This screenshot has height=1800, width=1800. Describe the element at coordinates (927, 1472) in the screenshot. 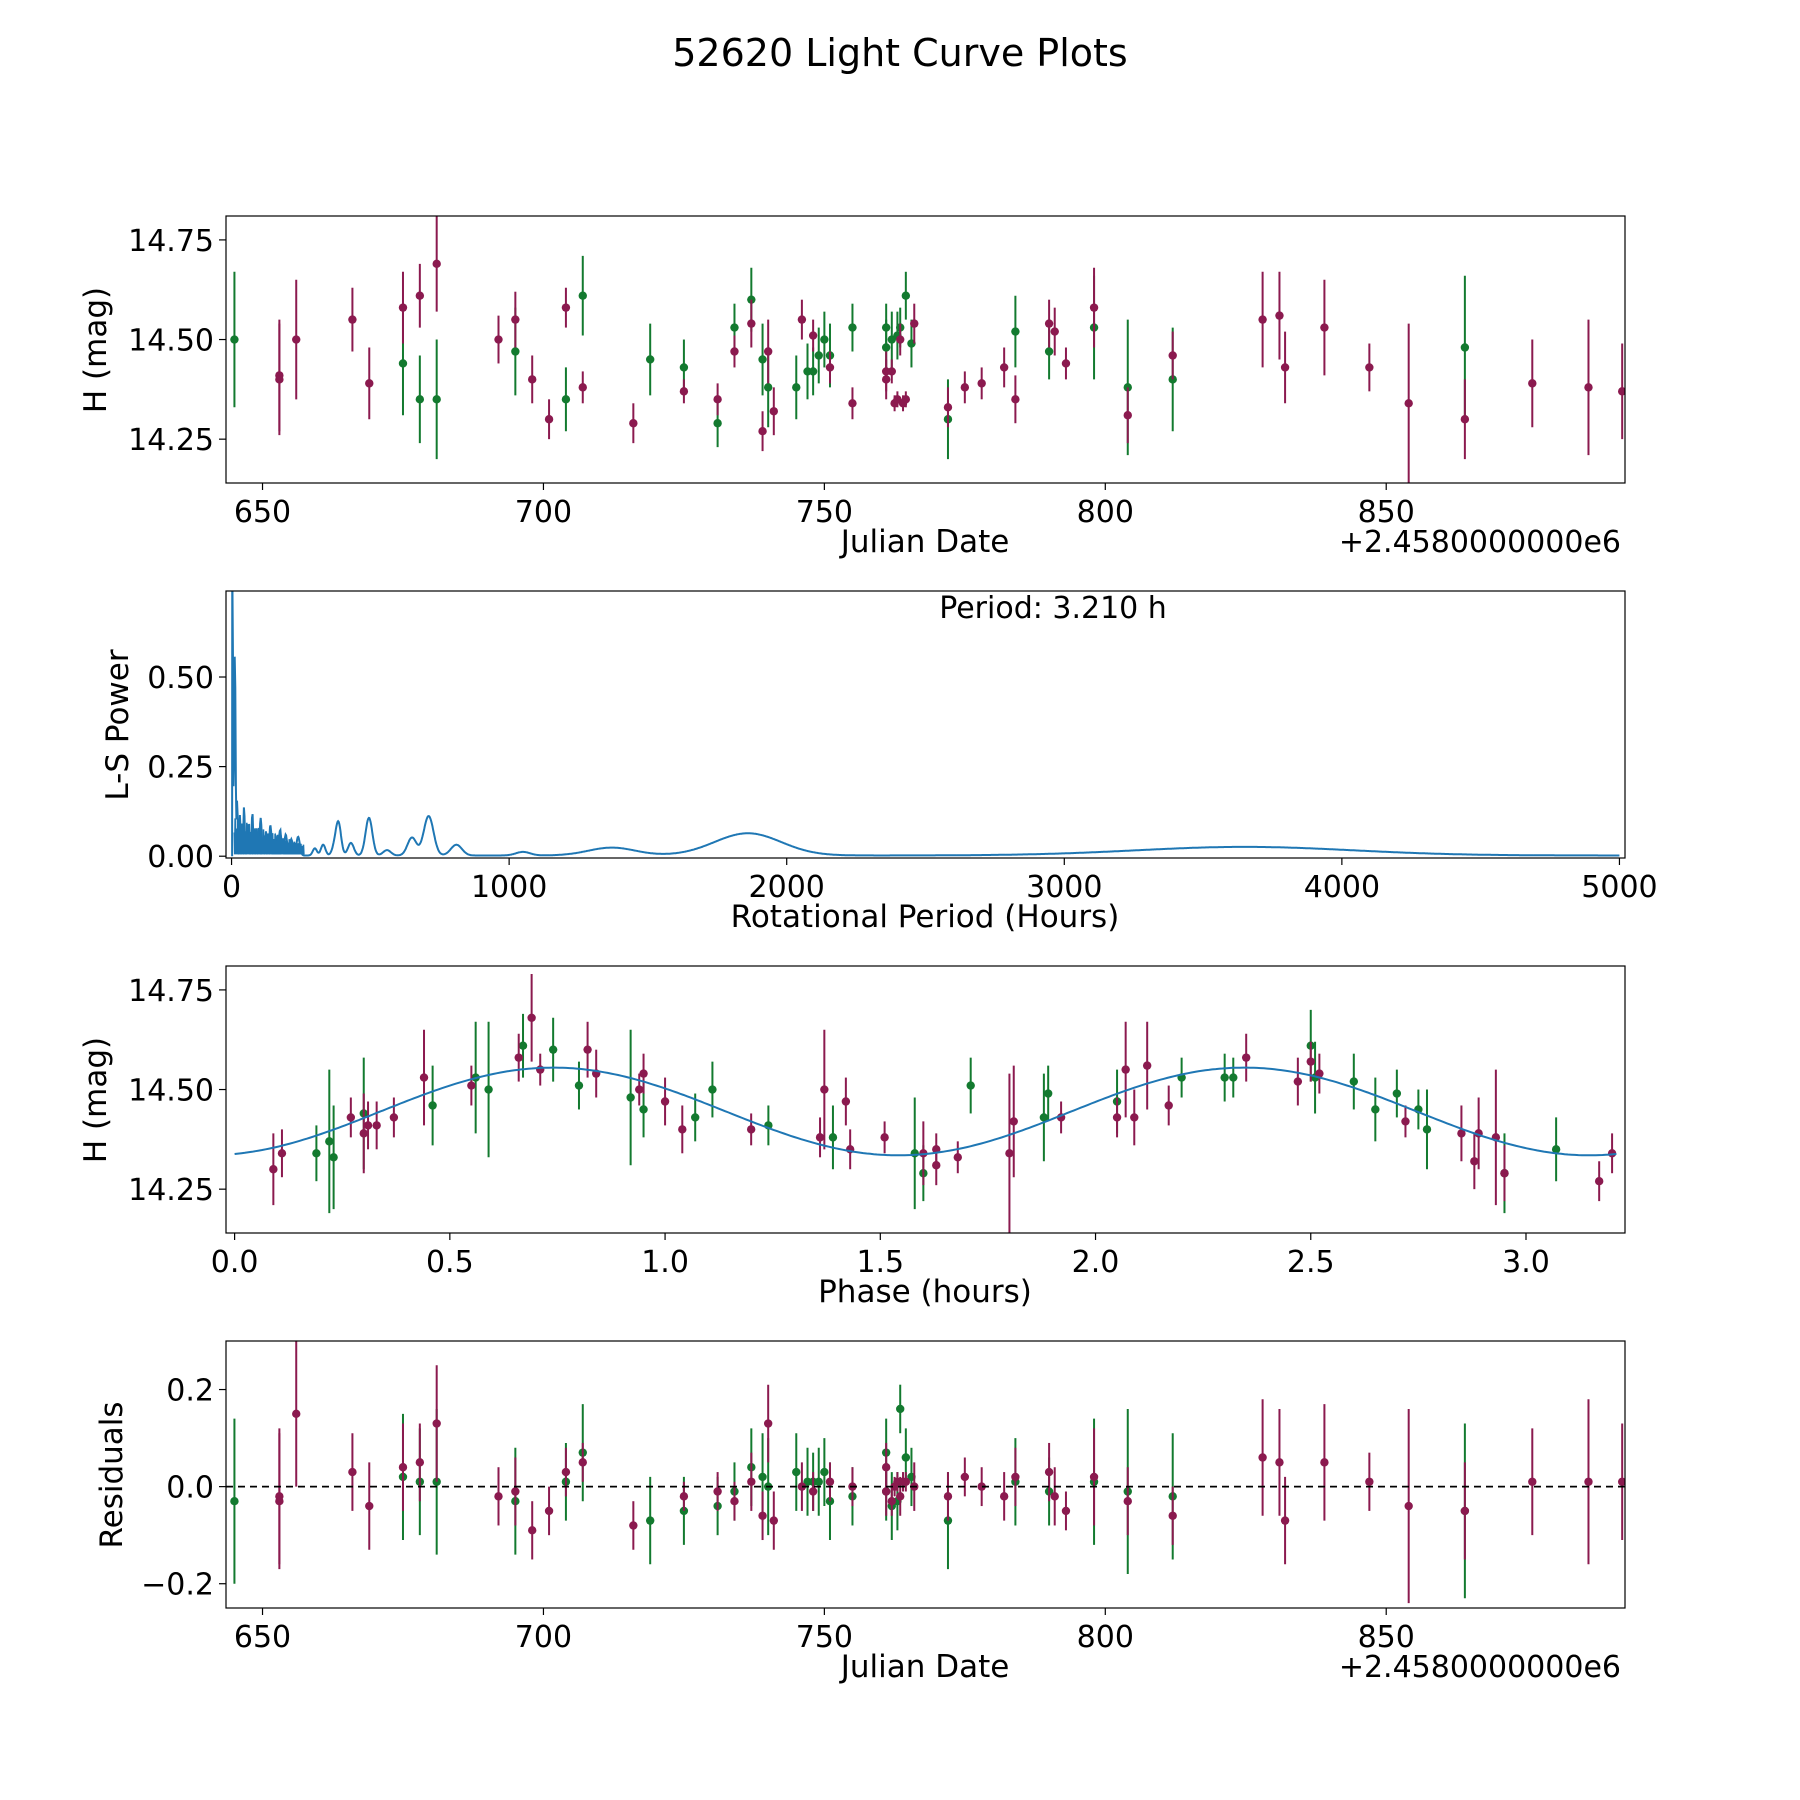

I see `residuals-data-layer` at that location.